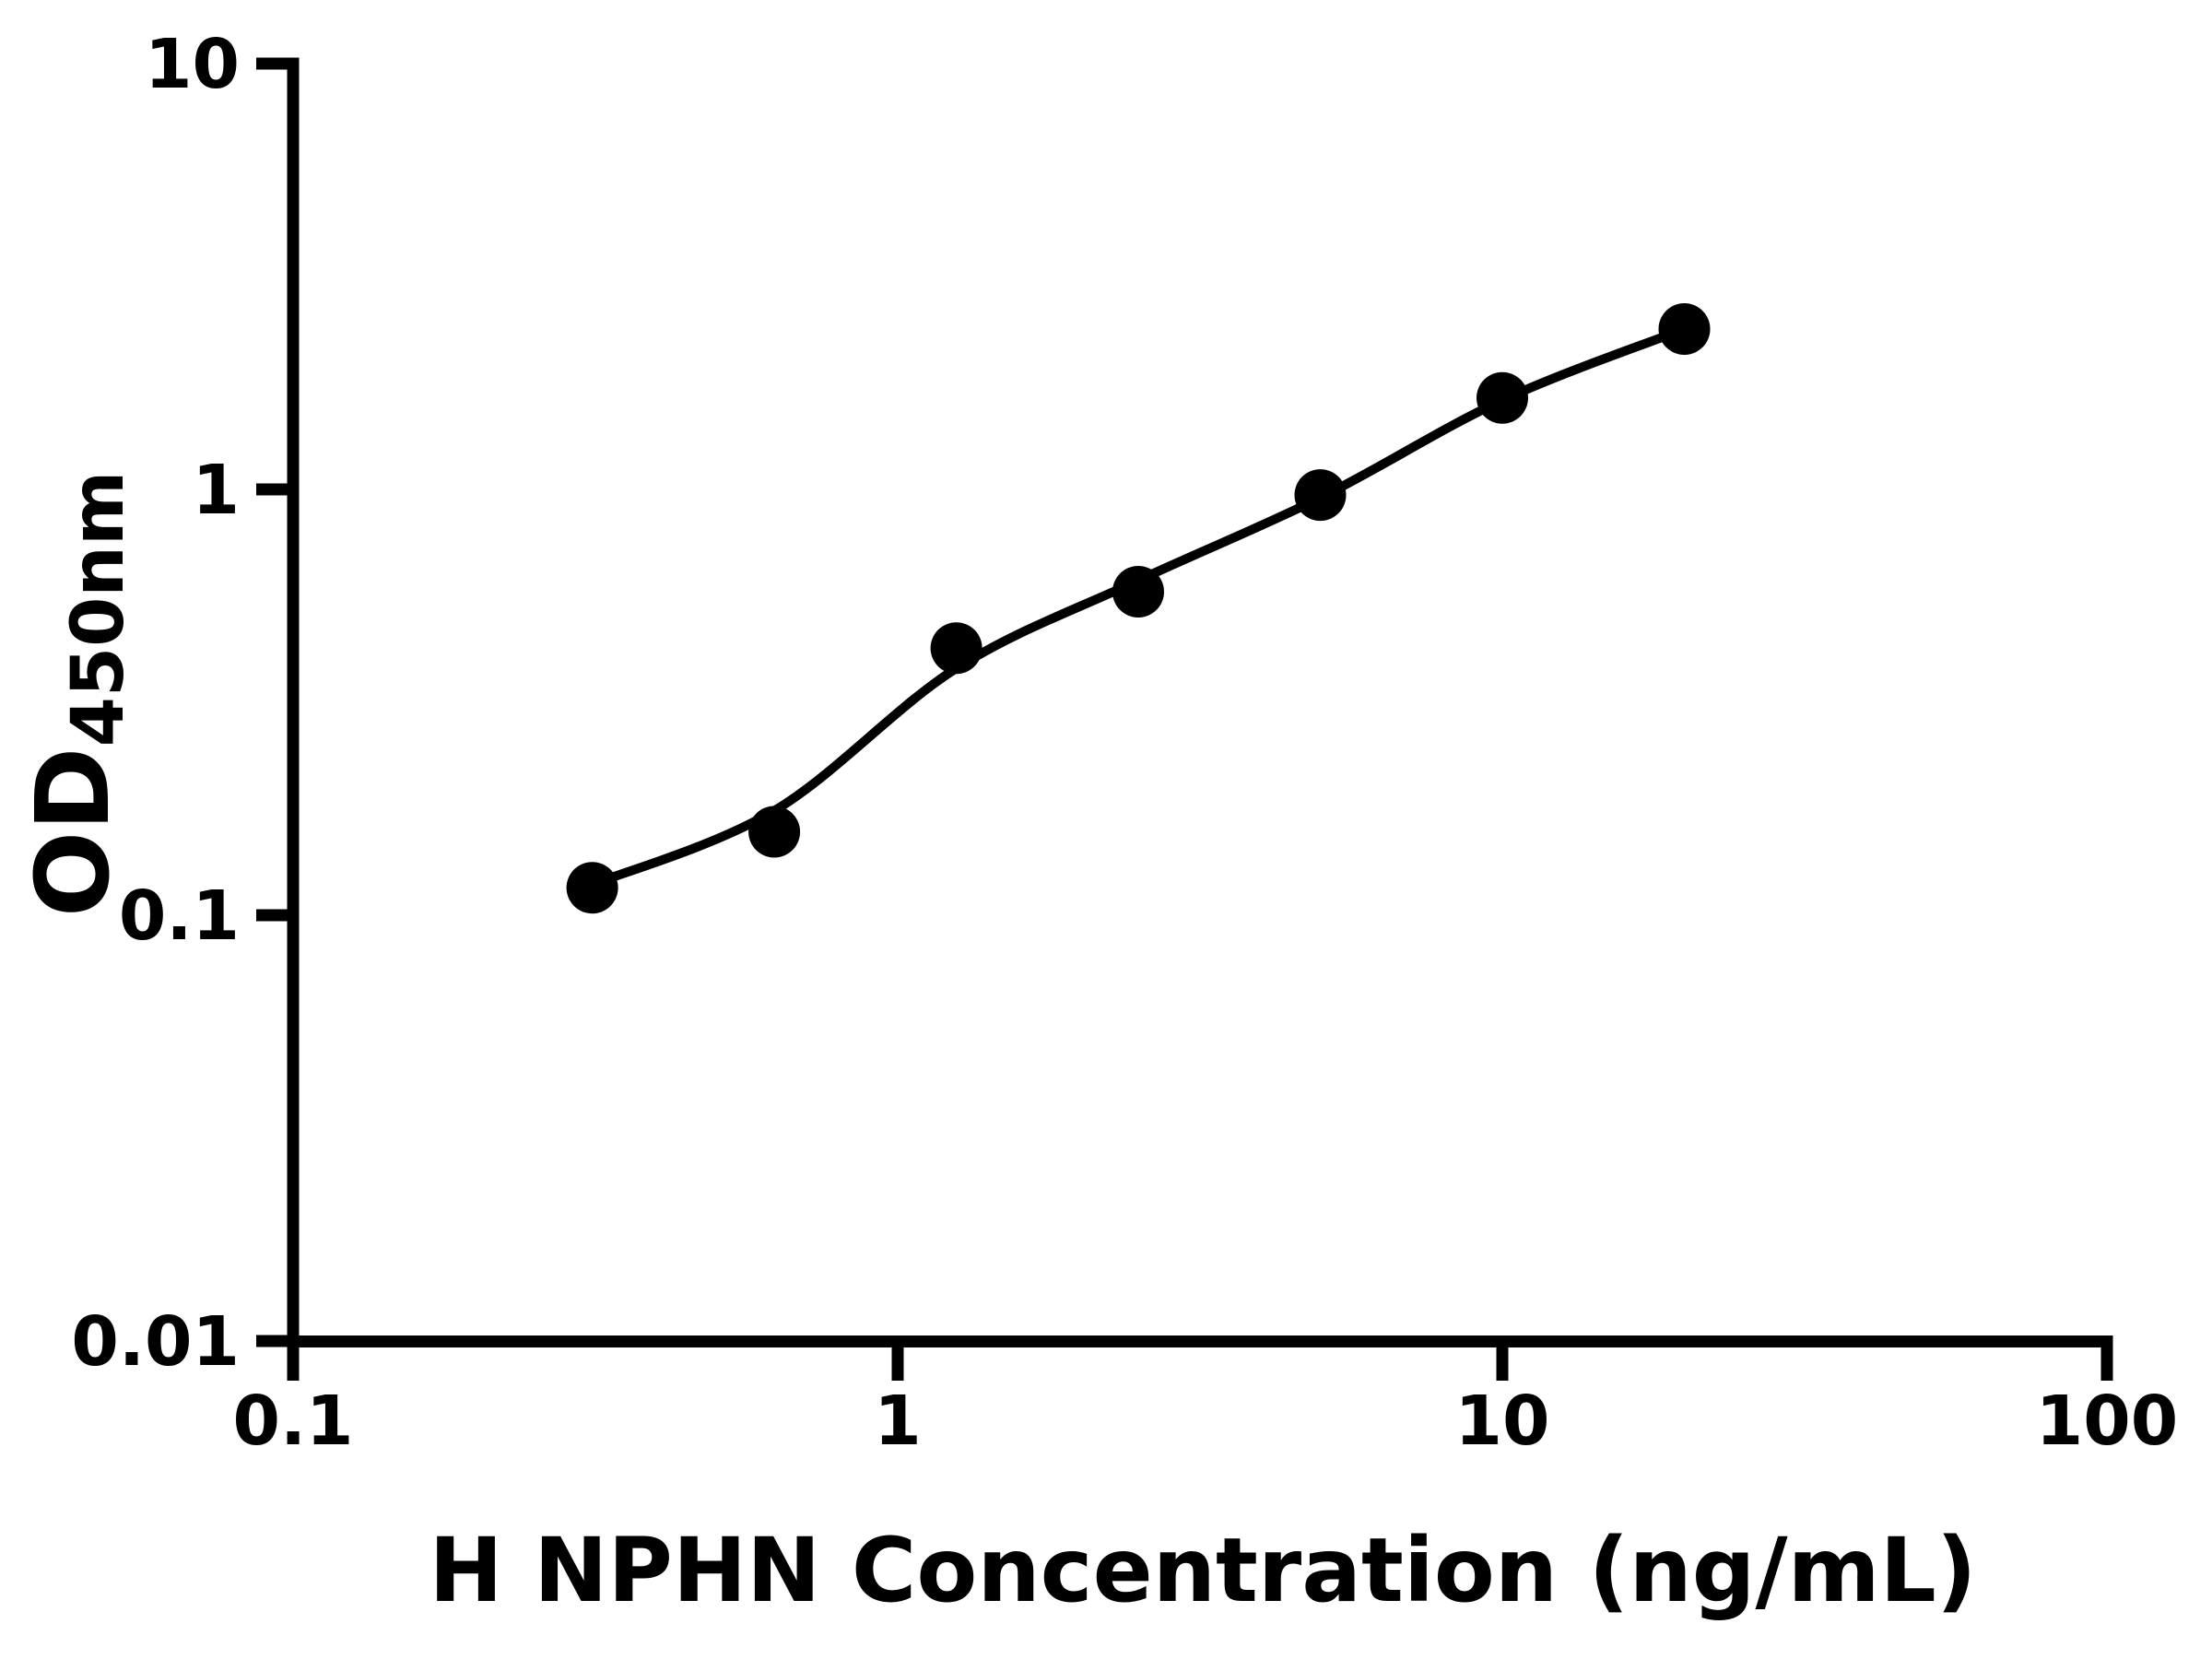 The height and width of the screenshot is (1659, 2212). What do you see at coordinates (217, 490) in the screenshot?
I see `y-tick-label: 1` at bounding box center [217, 490].